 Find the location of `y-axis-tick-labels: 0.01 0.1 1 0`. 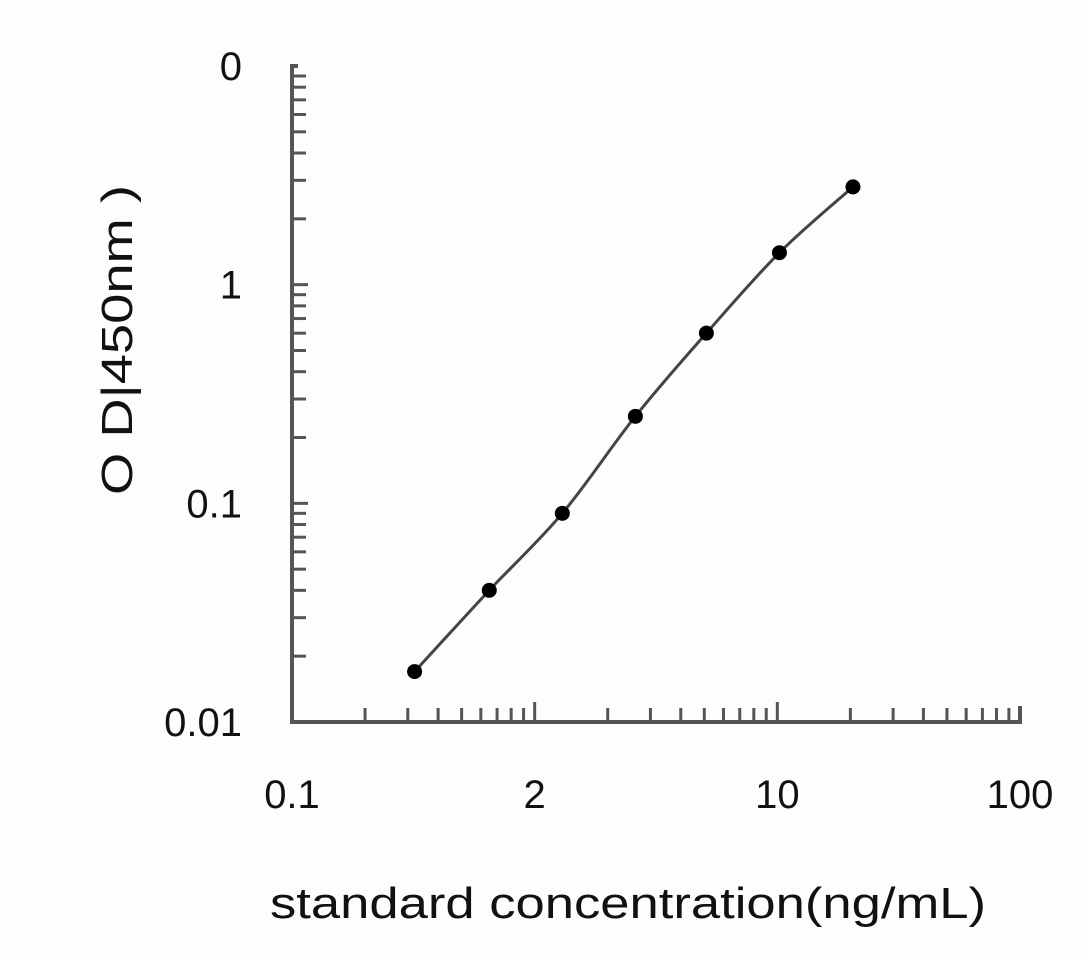

y-axis-tick-labels: 0.01 0.1 1 0 is located at coordinates (203, 395).